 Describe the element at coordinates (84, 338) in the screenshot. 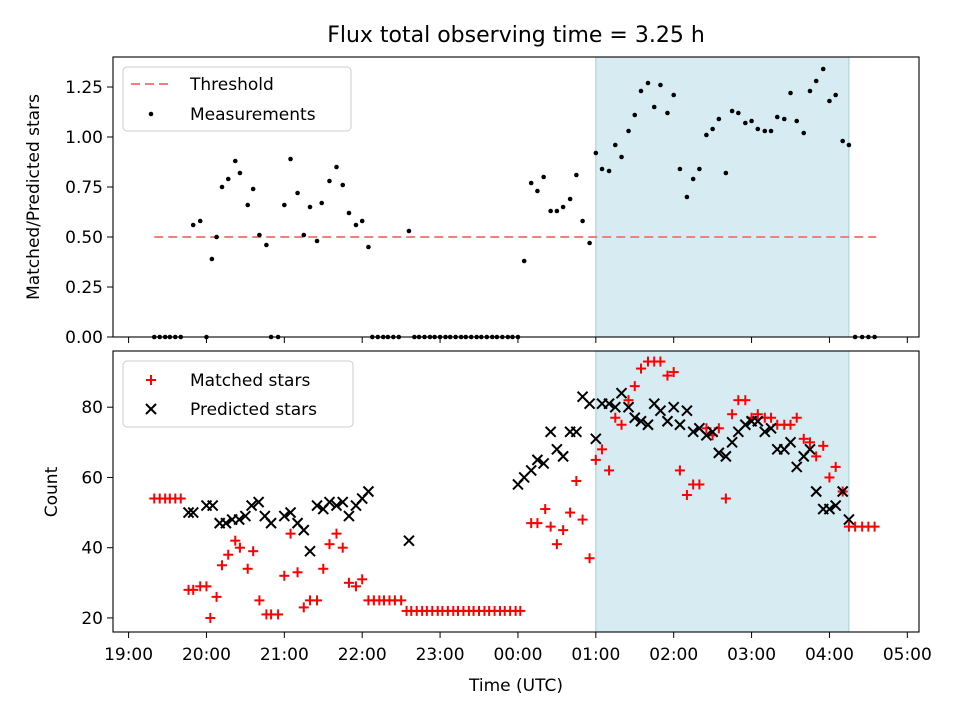

I see `top-y-tick-label: 0.00` at that location.